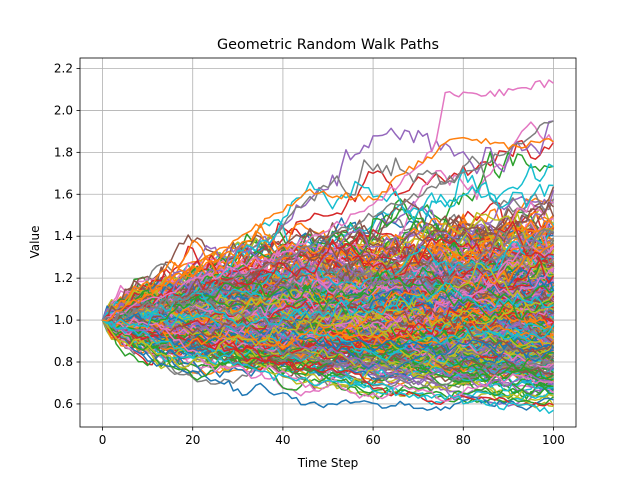 The image size is (640, 484). What do you see at coordinates (103, 440) in the screenshot?
I see `x-tick-label: 0` at bounding box center [103, 440].